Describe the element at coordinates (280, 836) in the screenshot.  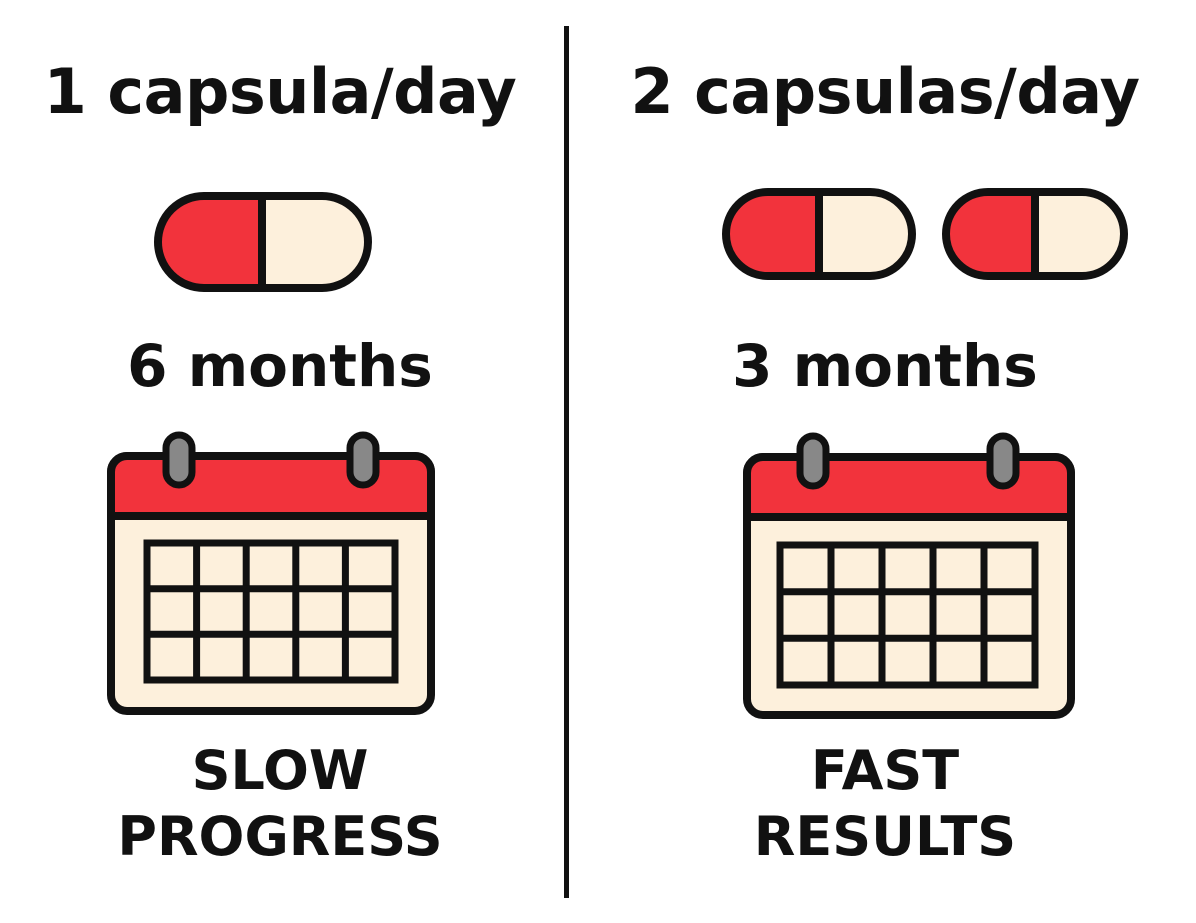
I see `left-outcome-line2: PROGRESS` at that location.